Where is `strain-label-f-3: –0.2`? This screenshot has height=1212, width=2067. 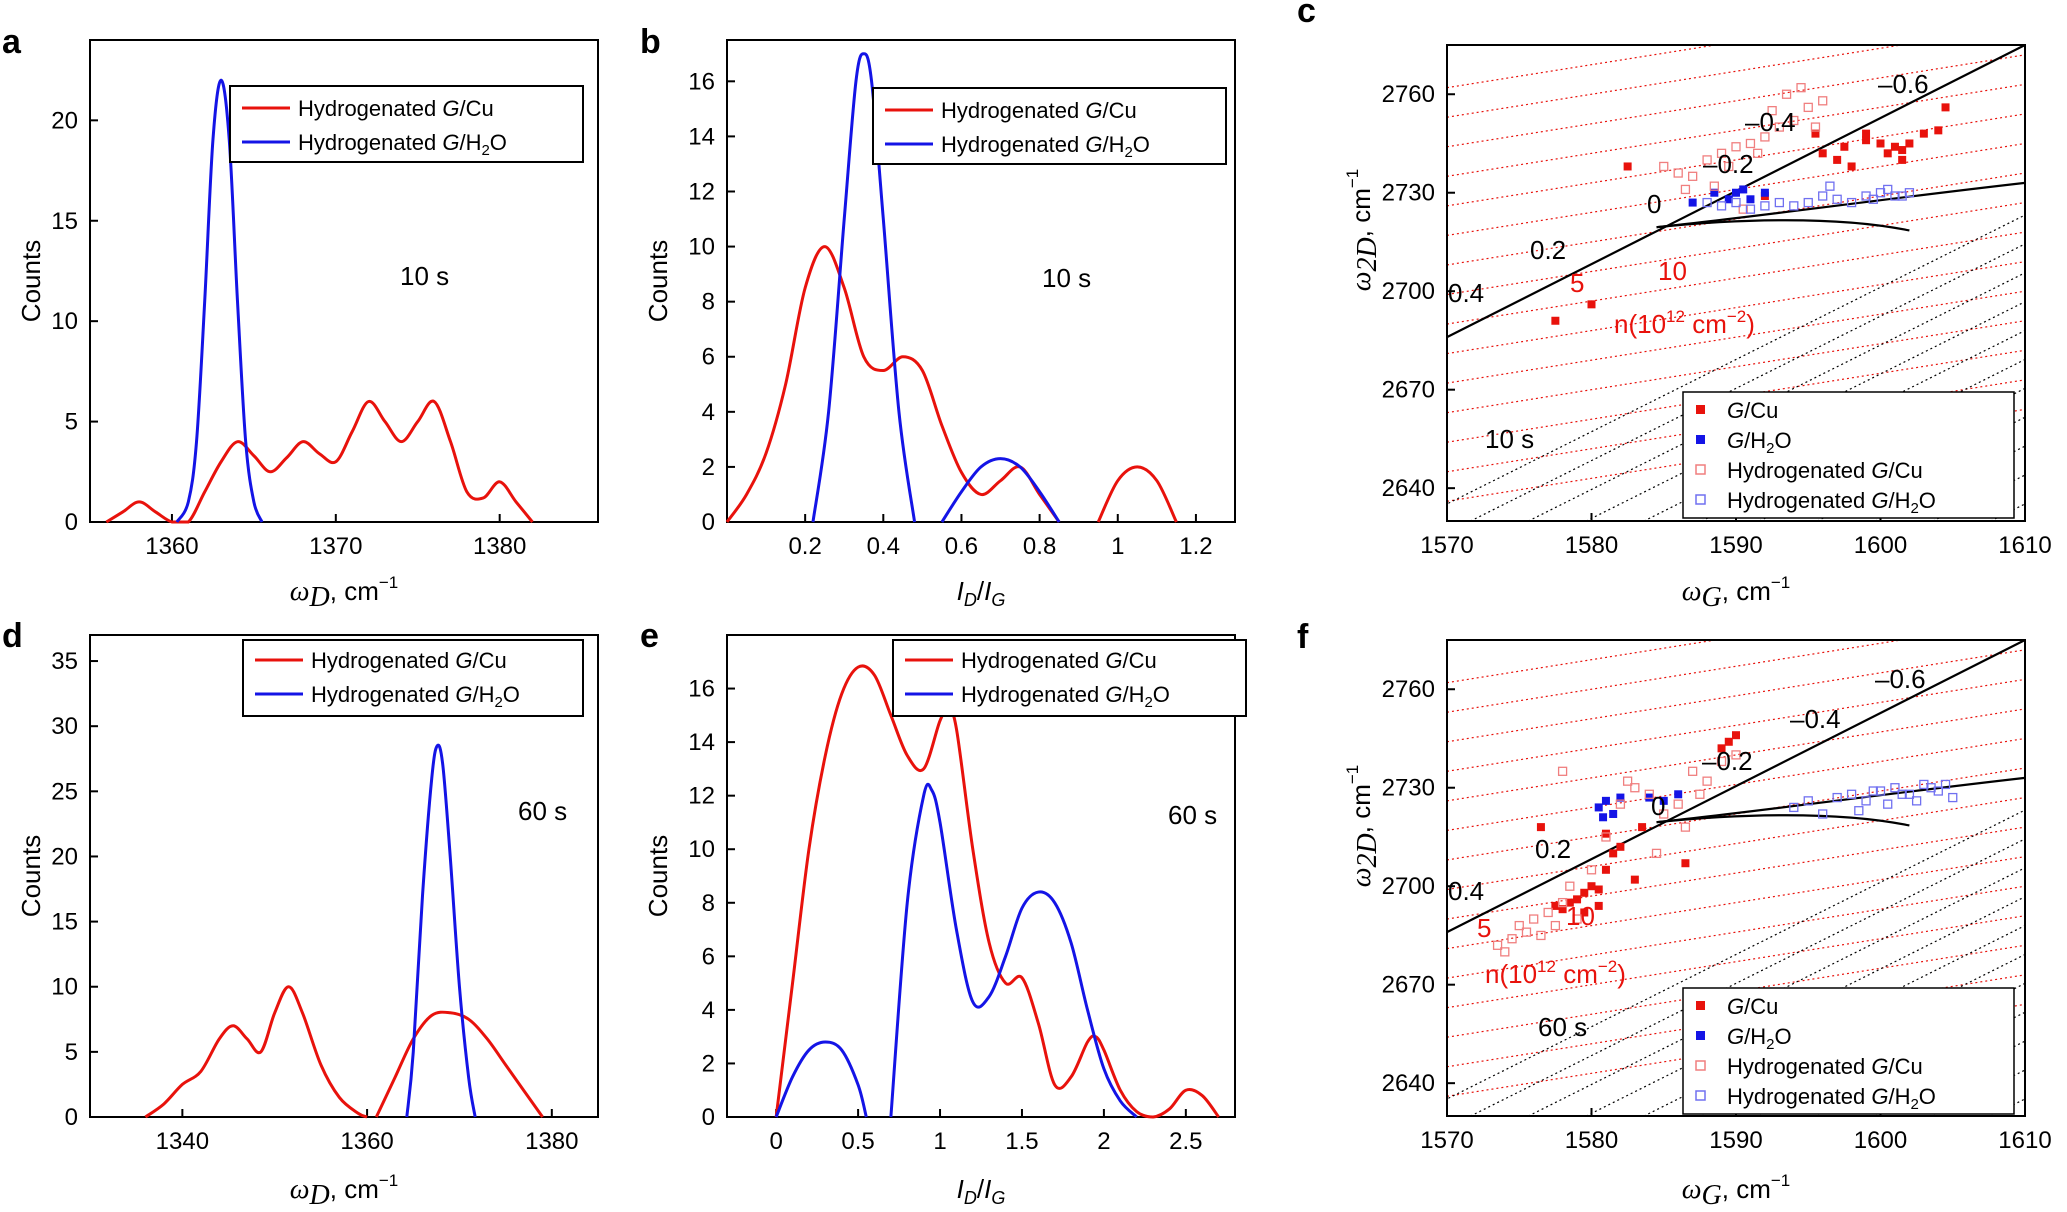
strain-label-f-3: –0.2 is located at coordinates (1727, 761).